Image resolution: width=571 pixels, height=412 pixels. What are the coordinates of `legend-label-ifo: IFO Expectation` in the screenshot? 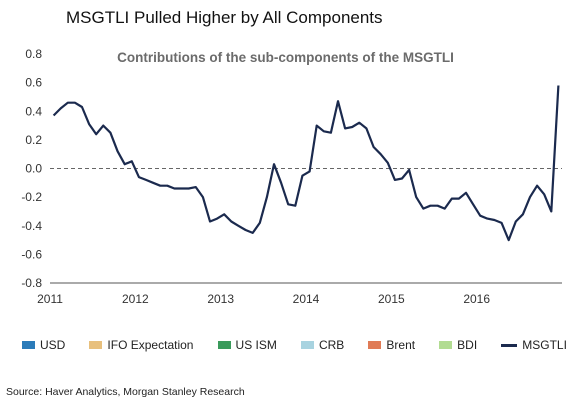 It's located at (150, 345).